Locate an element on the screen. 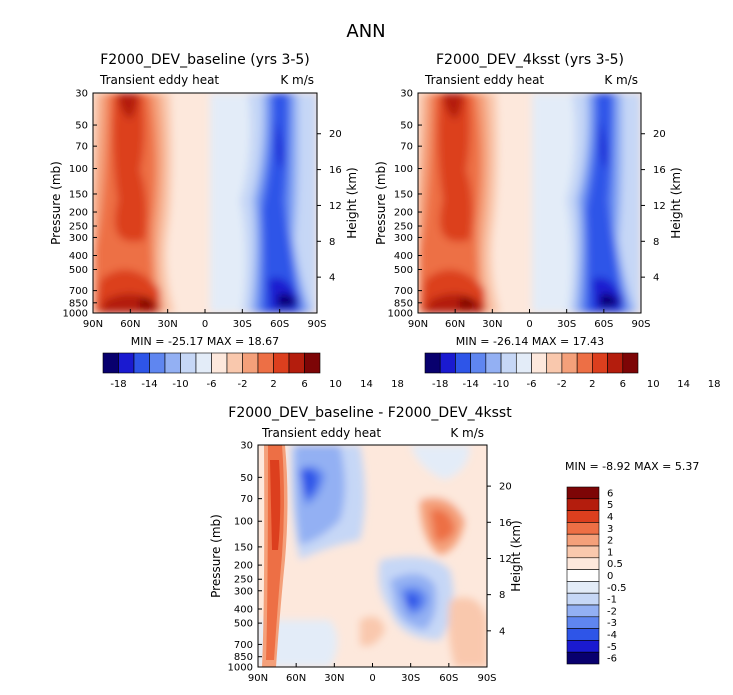 Image resolution: width=733 pixels, height=695 pixels. colorbar-label: -5 is located at coordinates (612, 647).